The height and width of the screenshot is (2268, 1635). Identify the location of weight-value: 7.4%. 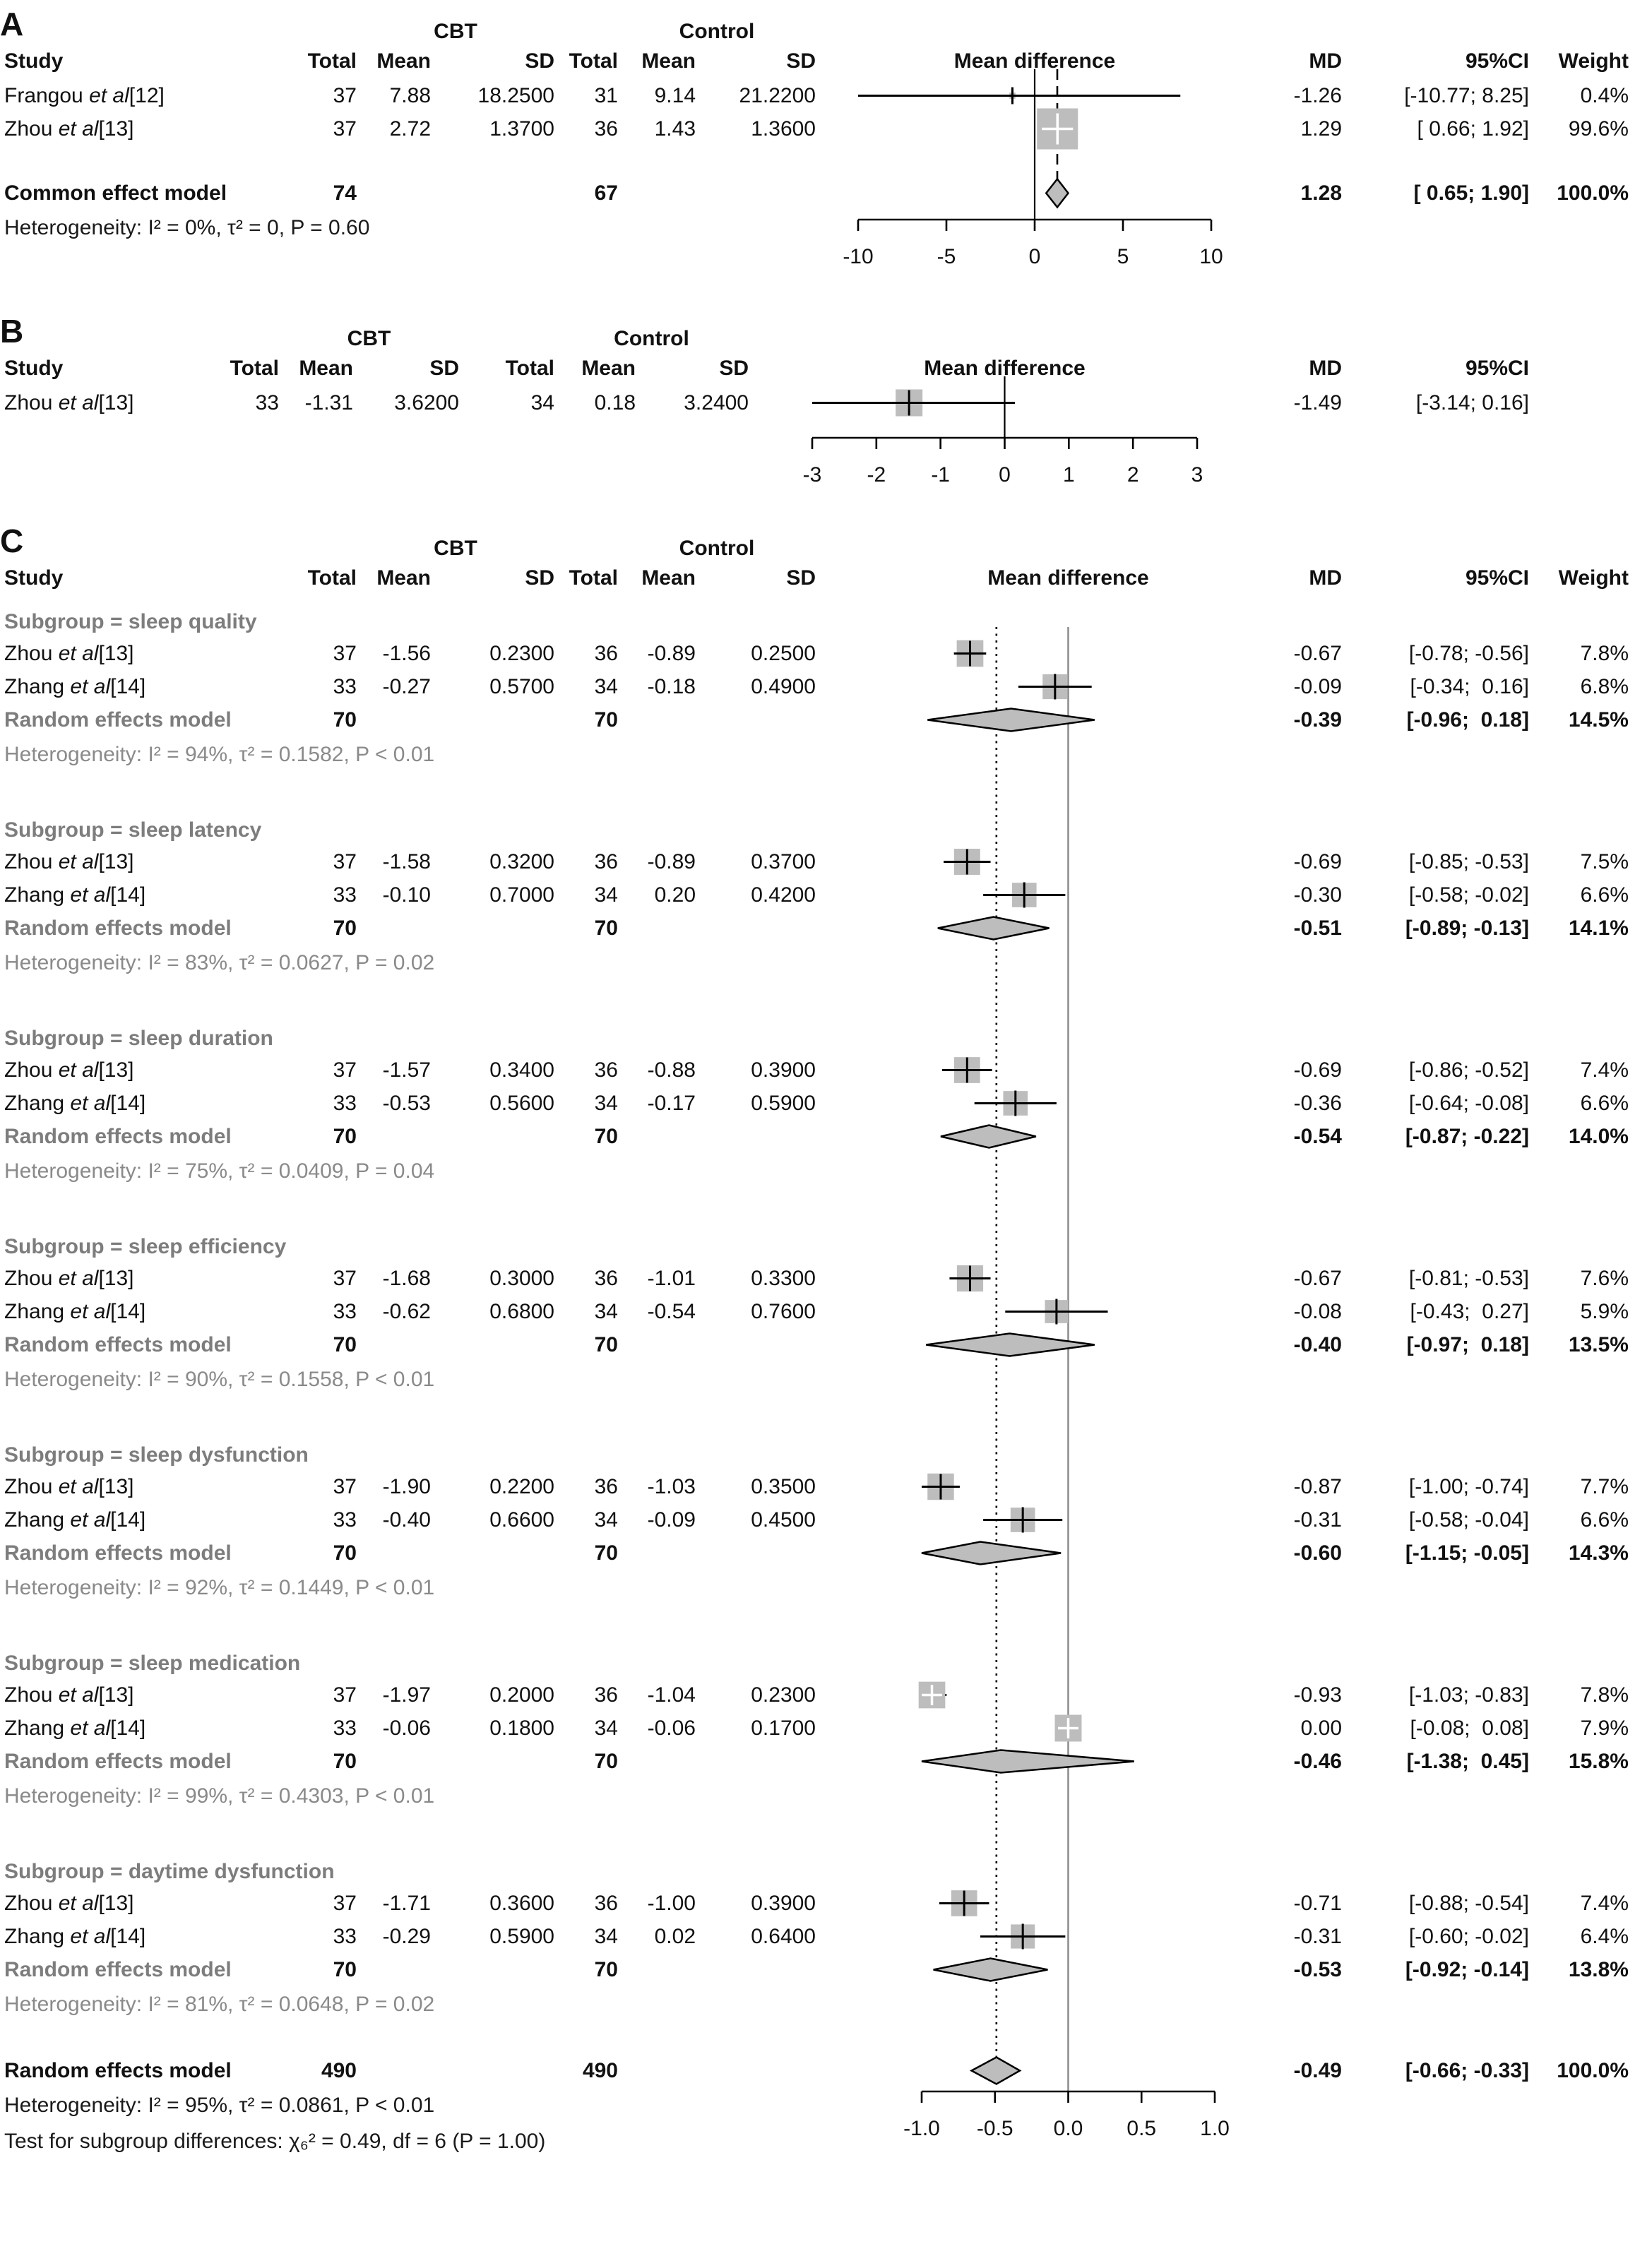
(1604, 1070).